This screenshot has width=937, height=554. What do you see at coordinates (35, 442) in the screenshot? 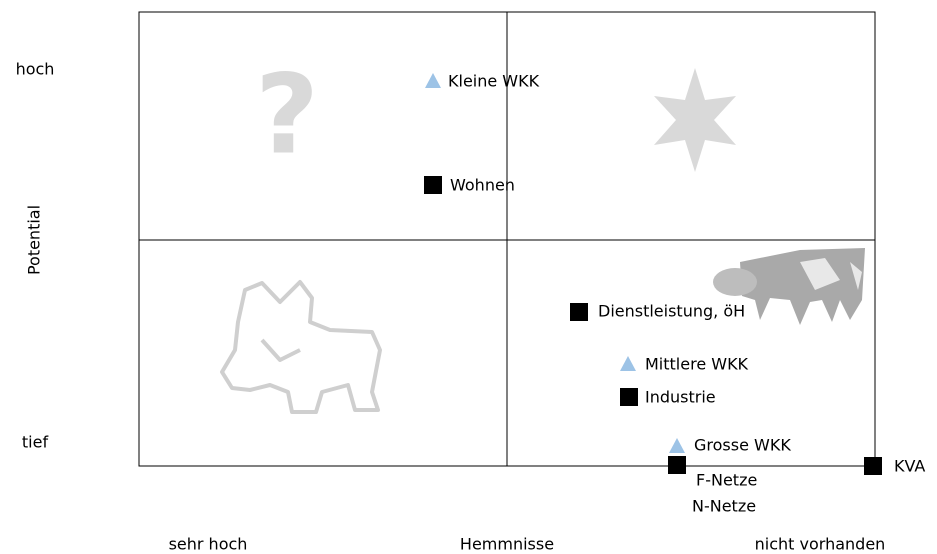
I see `y-axis-low: tief` at bounding box center [35, 442].